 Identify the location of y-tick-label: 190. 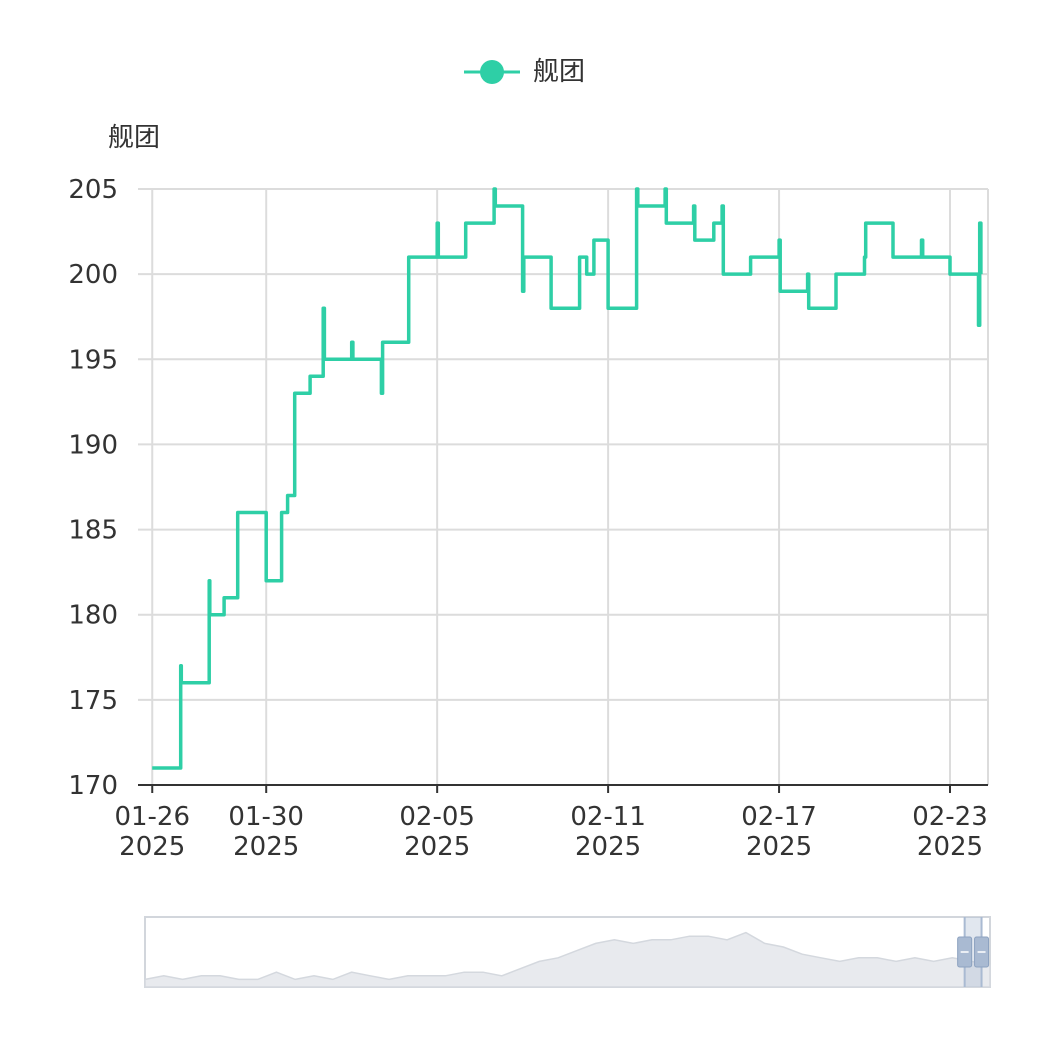
(93, 445).